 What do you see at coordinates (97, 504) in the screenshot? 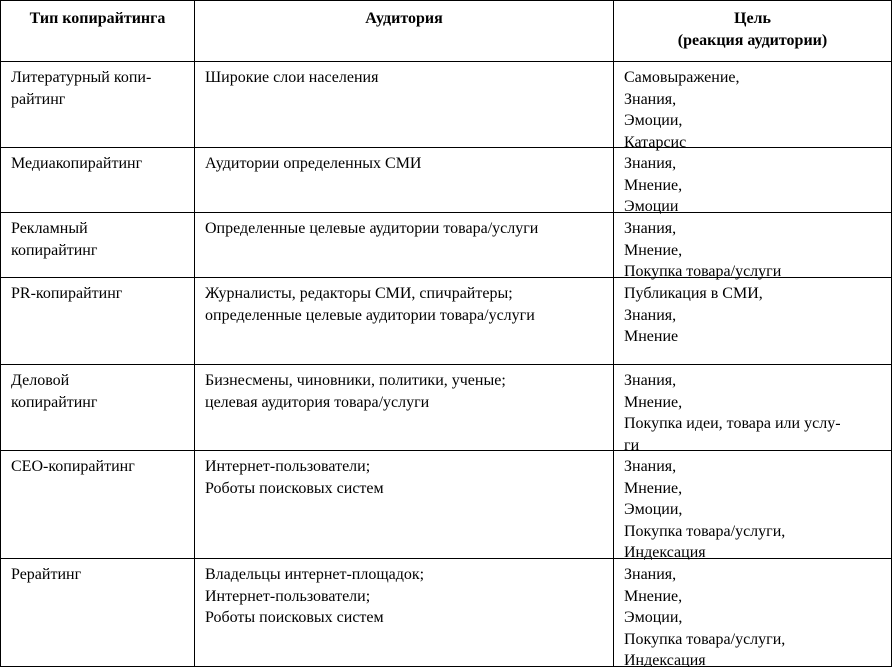
I see `table-cell: СЕО-копирайтинг` at bounding box center [97, 504].